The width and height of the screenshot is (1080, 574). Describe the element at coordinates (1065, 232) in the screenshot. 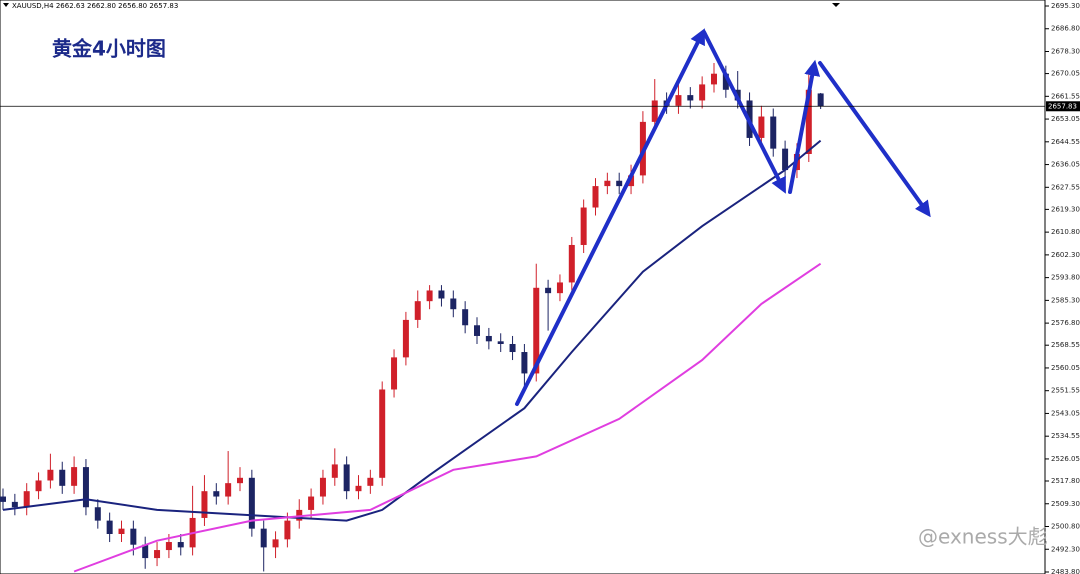

I see `y-tick-label: 2610.80` at that location.